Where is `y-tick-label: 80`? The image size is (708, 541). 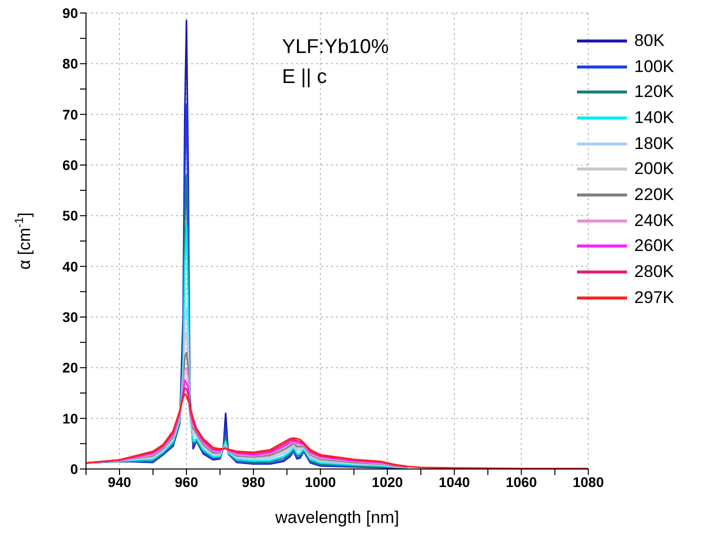
y-tick-label: 80 is located at coordinates (70, 64).